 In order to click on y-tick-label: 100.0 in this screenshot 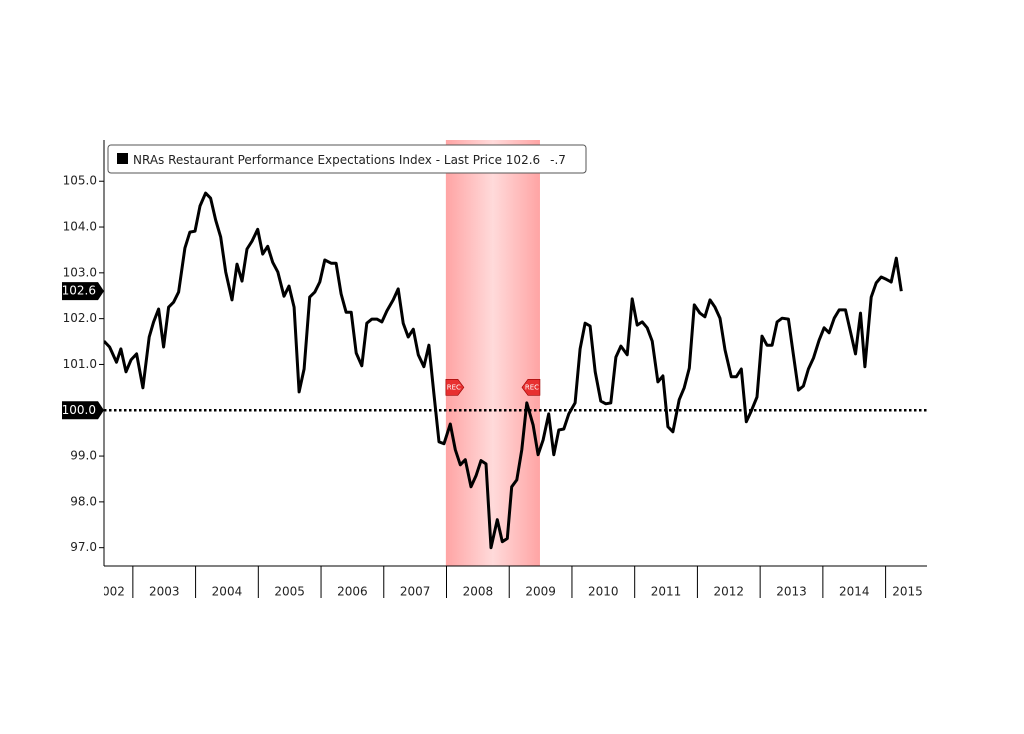, I will do `click(79, 410)`.